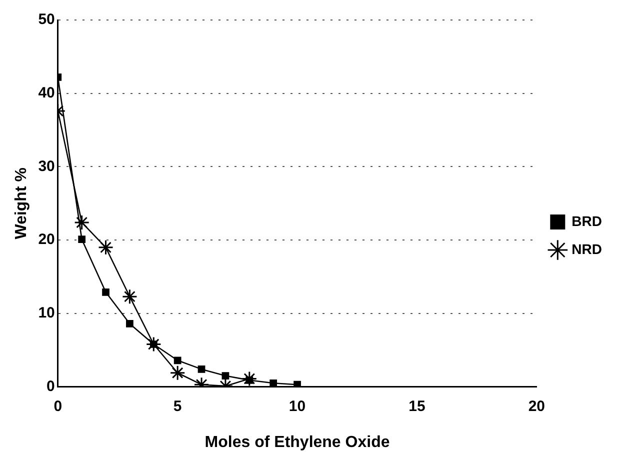  I want to click on y-tick-label: 40, so click(46, 93).